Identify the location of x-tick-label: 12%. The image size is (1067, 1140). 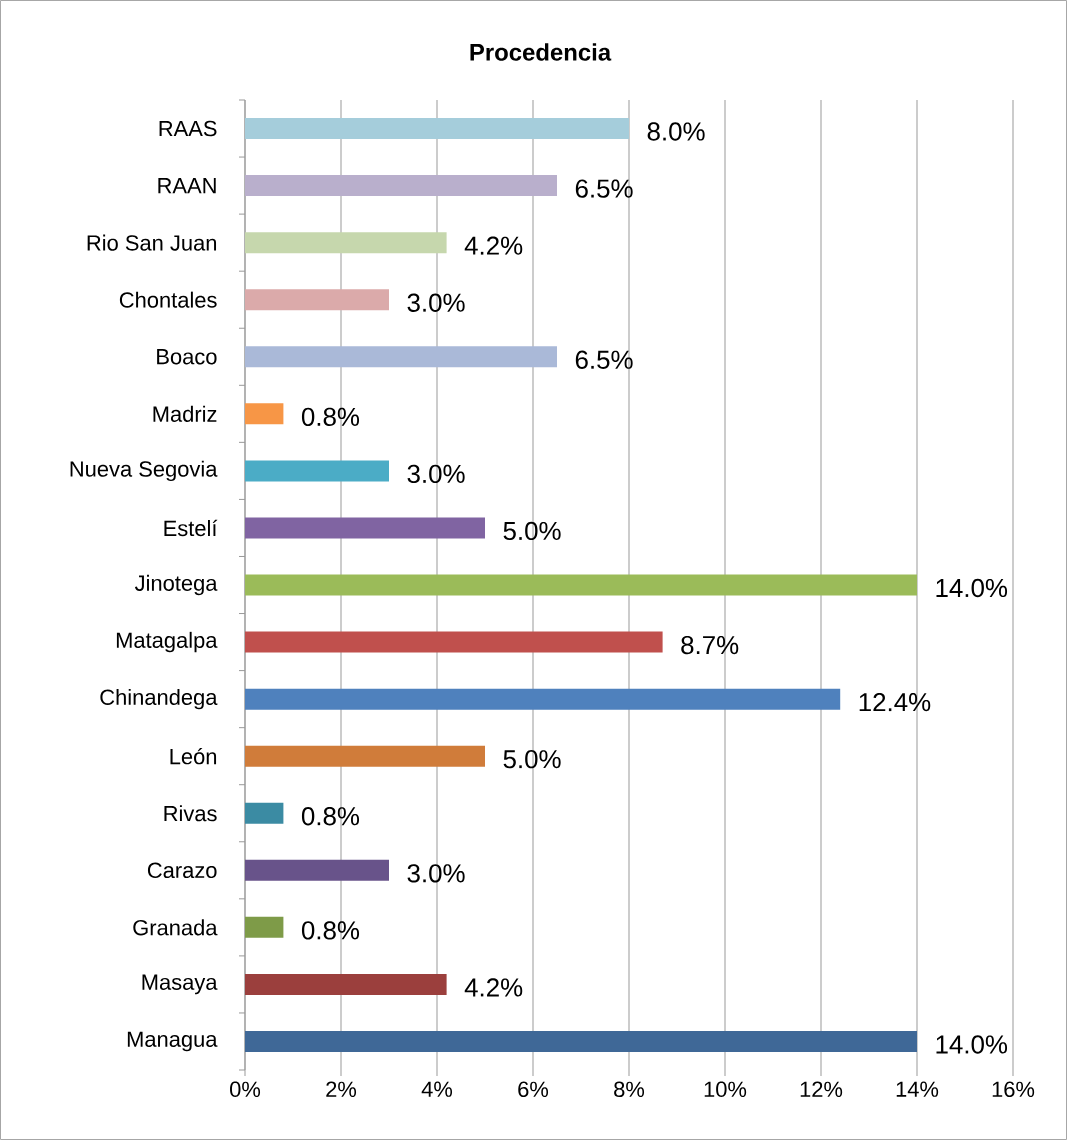
(821, 1089).